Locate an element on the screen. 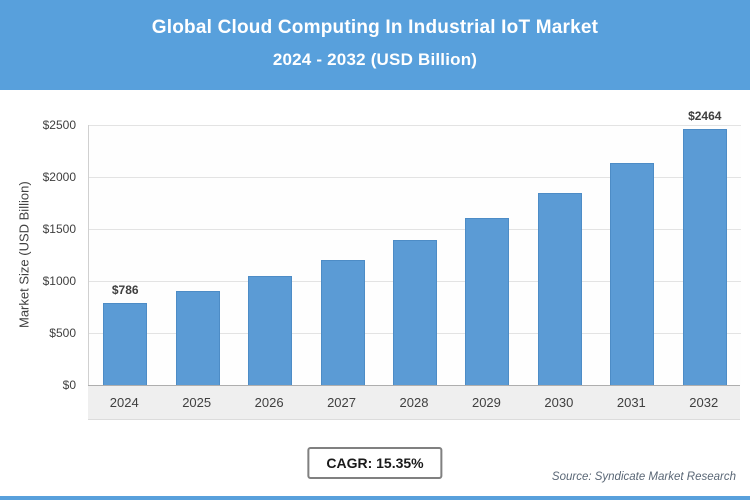 The height and width of the screenshot is (500, 750). x-axis-label: 2025 is located at coordinates (197, 402).